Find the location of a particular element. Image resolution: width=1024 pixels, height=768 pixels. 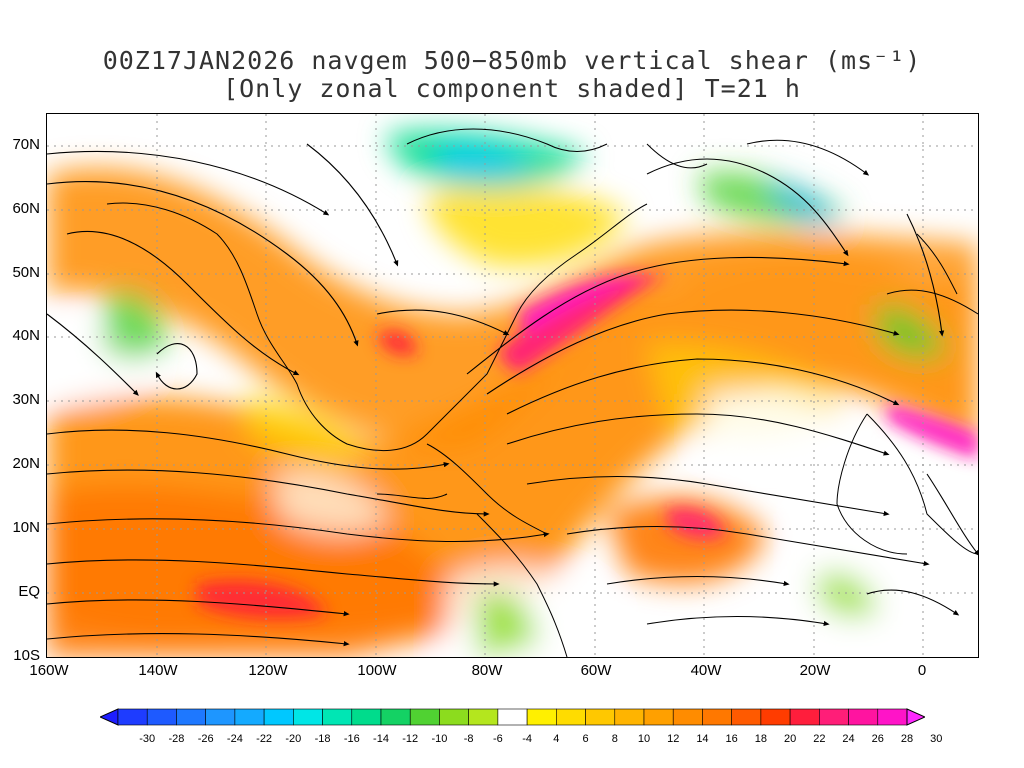

lon-label-80w: 80W is located at coordinates (487, 670).